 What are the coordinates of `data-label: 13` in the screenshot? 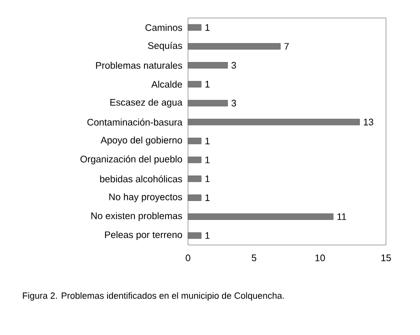 It's located at (369, 122).